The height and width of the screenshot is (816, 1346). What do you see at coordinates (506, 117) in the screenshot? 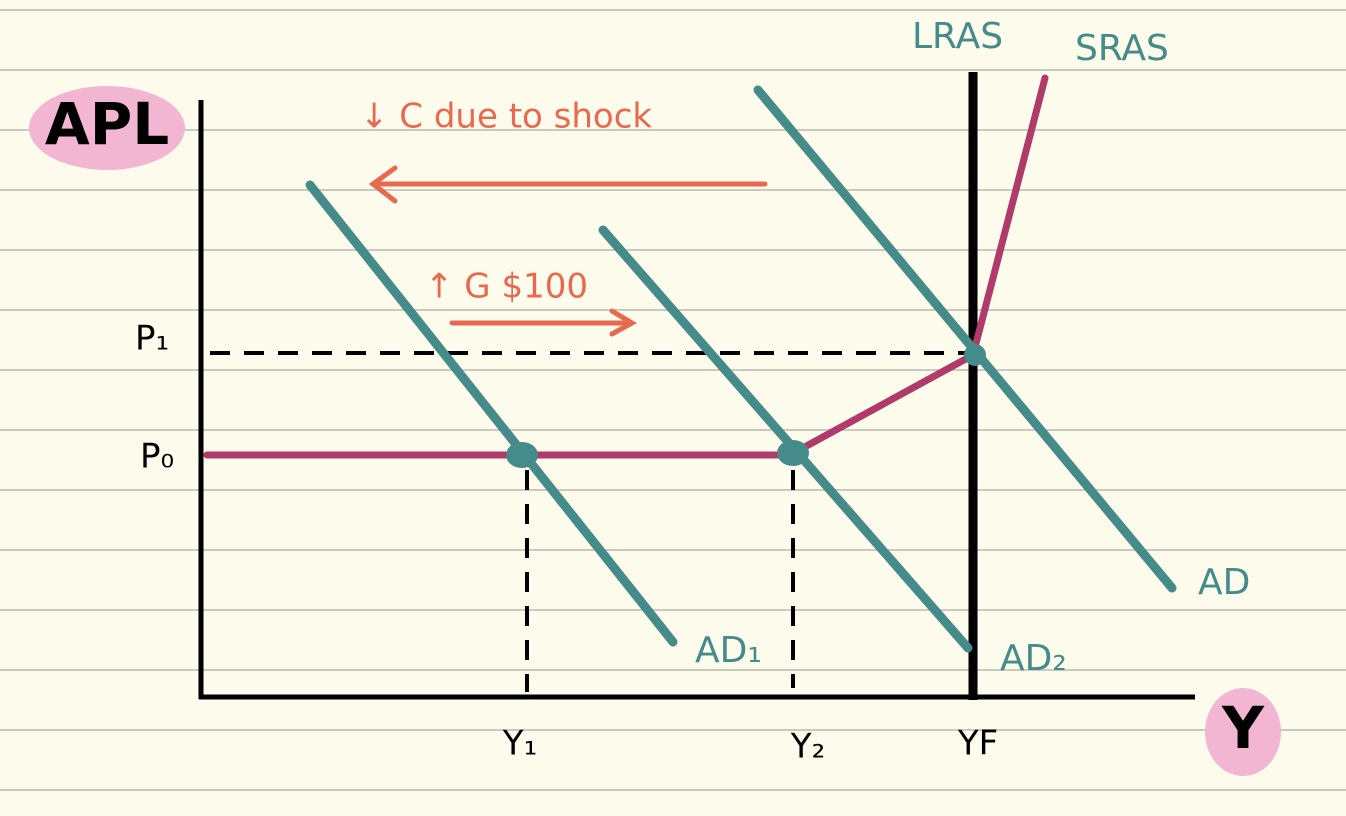
I see `shock-annotation: ↓ C due to shock` at bounding box center [506, 117].